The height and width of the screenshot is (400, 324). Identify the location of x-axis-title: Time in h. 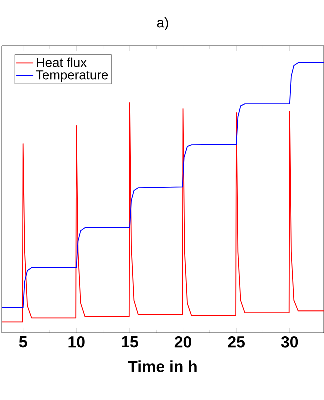
(162, 366).